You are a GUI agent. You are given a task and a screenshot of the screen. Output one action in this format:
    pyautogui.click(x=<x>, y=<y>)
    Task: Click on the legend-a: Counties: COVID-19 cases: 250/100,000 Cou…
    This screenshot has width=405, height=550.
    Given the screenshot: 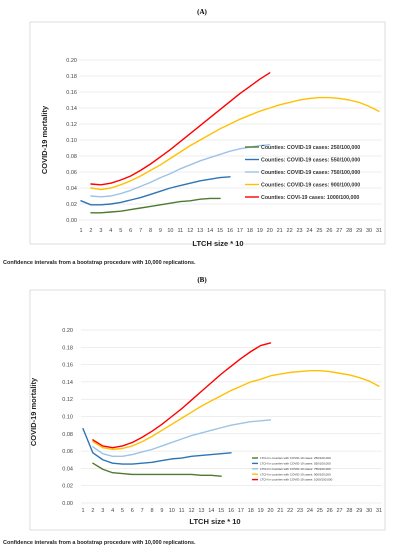 What is the action you would take?
    pyautogui.click(x=302, y=173)
    